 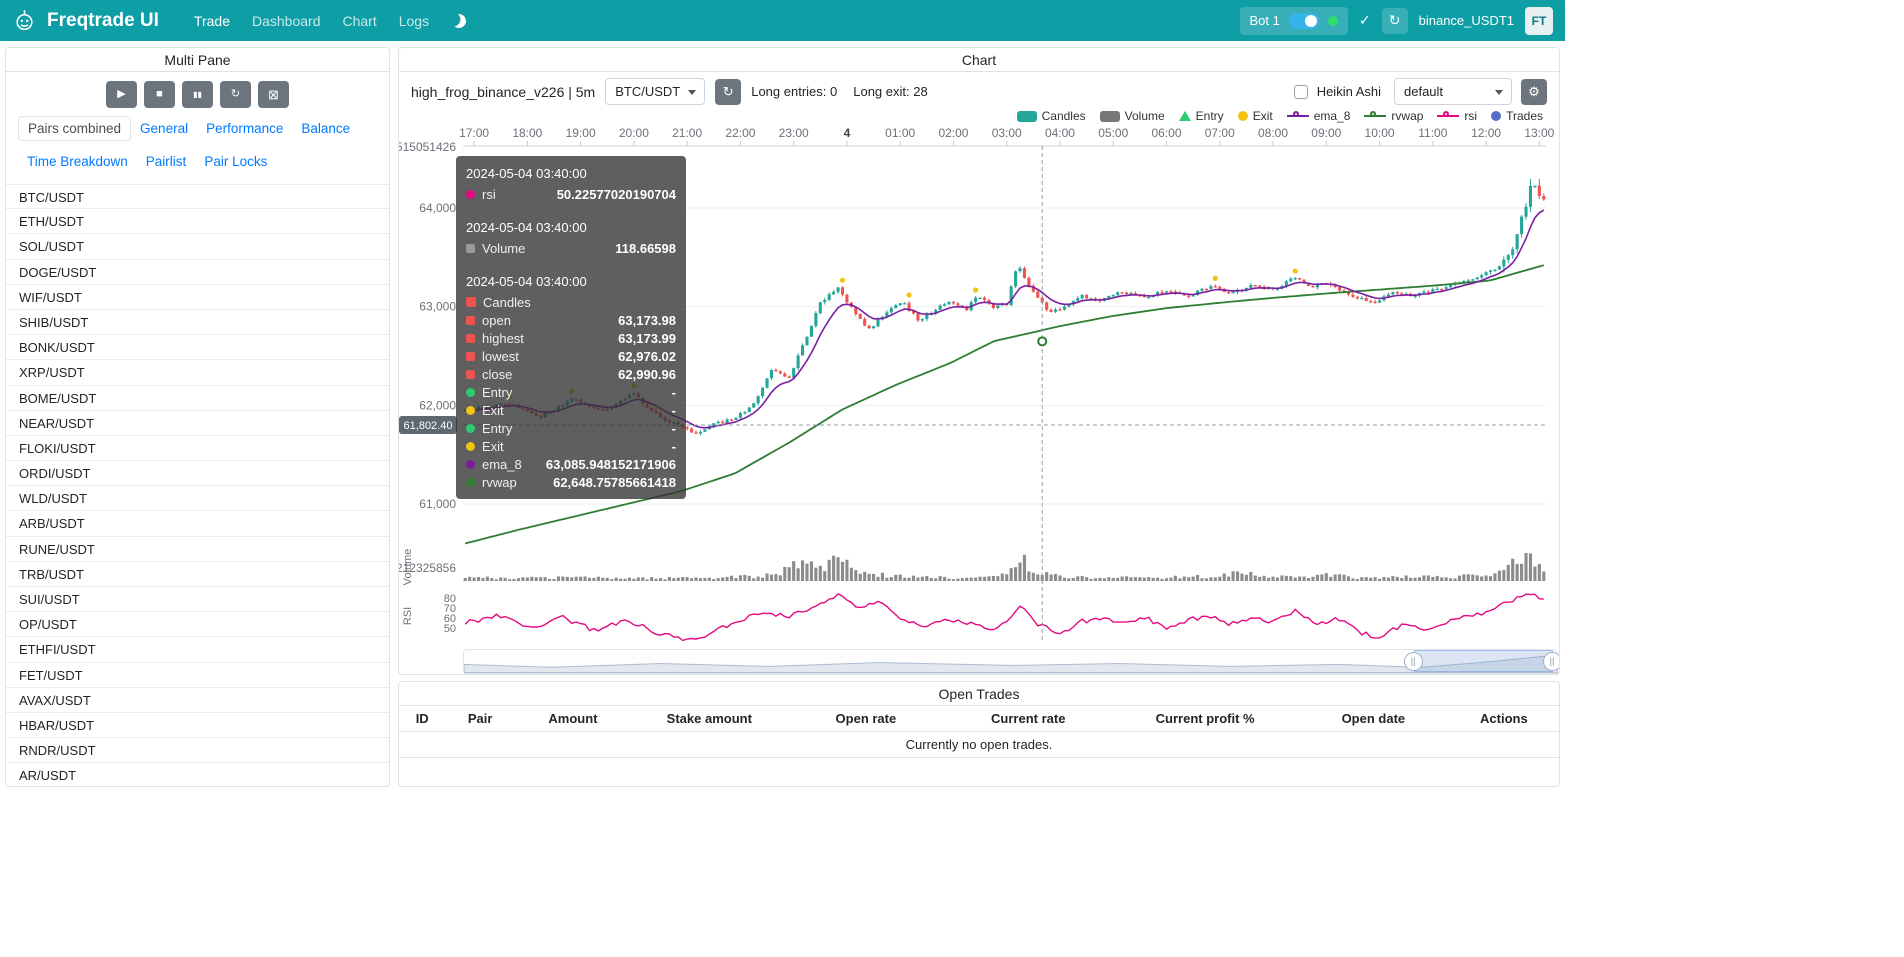 I want to click on theme-toggle-button, so click(x=459, y=21).